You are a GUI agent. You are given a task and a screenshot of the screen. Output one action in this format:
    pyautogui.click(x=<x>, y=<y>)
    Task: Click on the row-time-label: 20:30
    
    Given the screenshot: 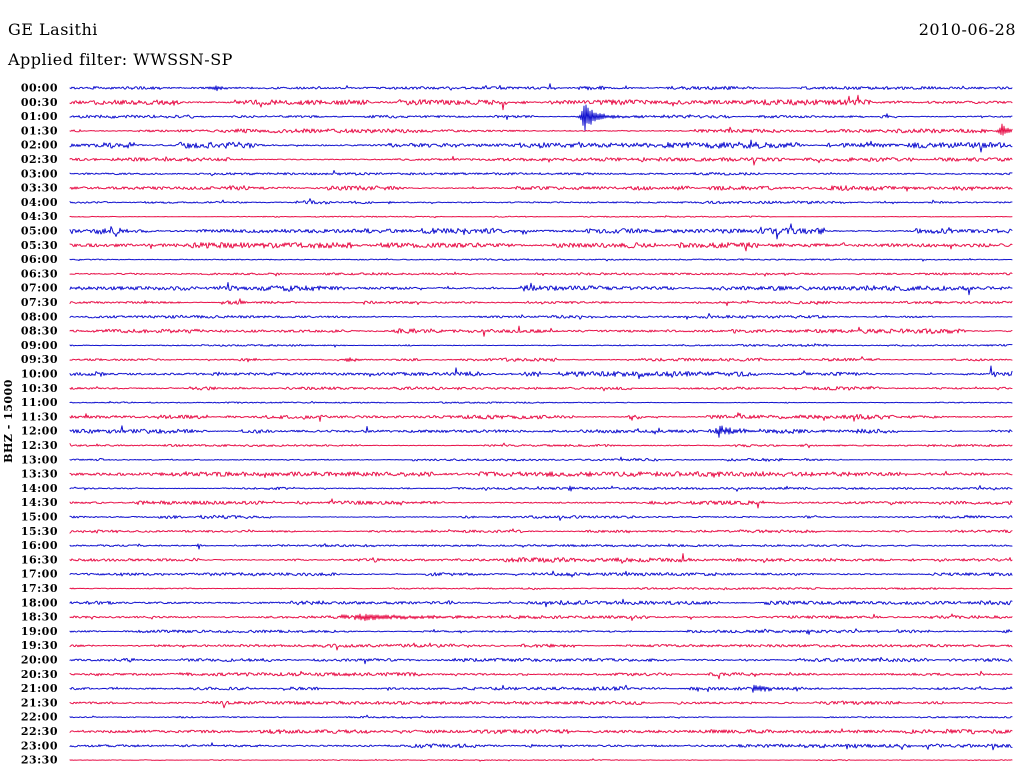 What is the action you would take?
    pyautogui.click(x=39, y=674)
    